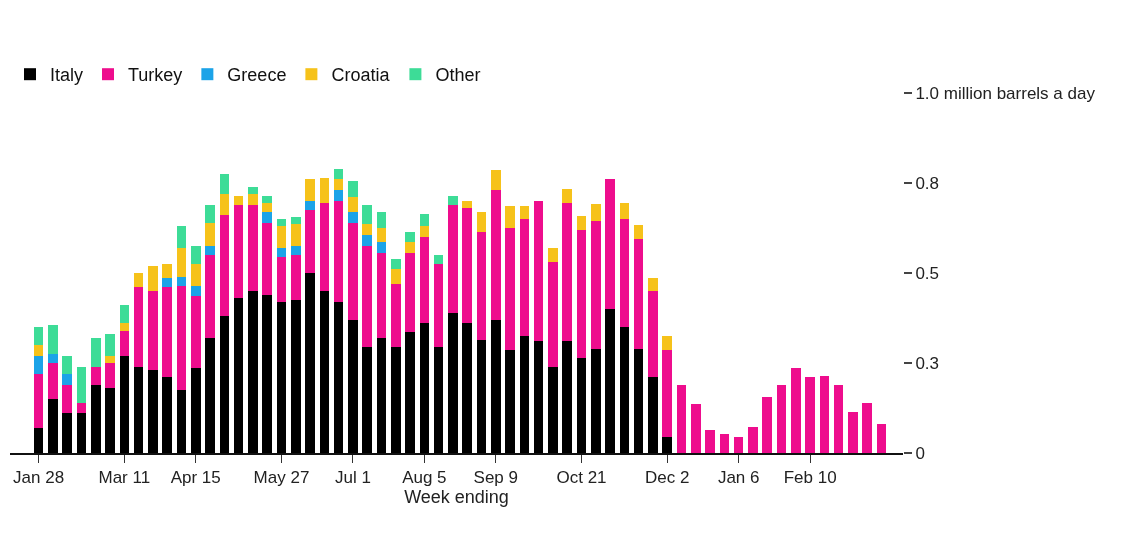 The image size is (1128, 538). Describe the element at coordinates (124, 478) in the screenshot. I see `x-tick-label: Mar 11` at that location.